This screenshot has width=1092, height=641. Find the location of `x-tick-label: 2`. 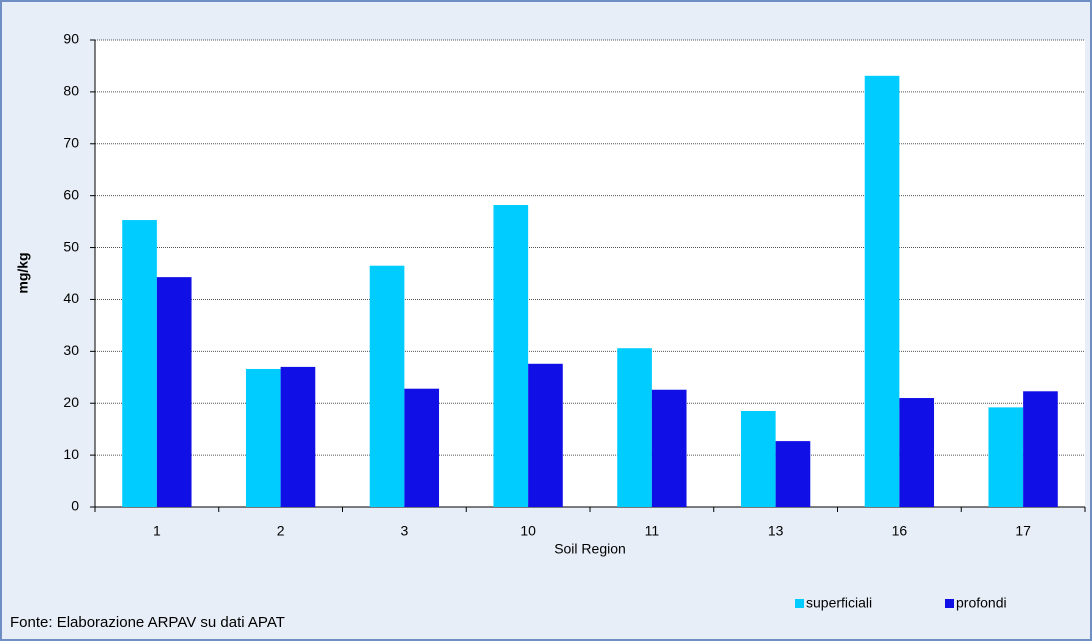

x-tick-label: 2 is located at coordinates (281, 531).